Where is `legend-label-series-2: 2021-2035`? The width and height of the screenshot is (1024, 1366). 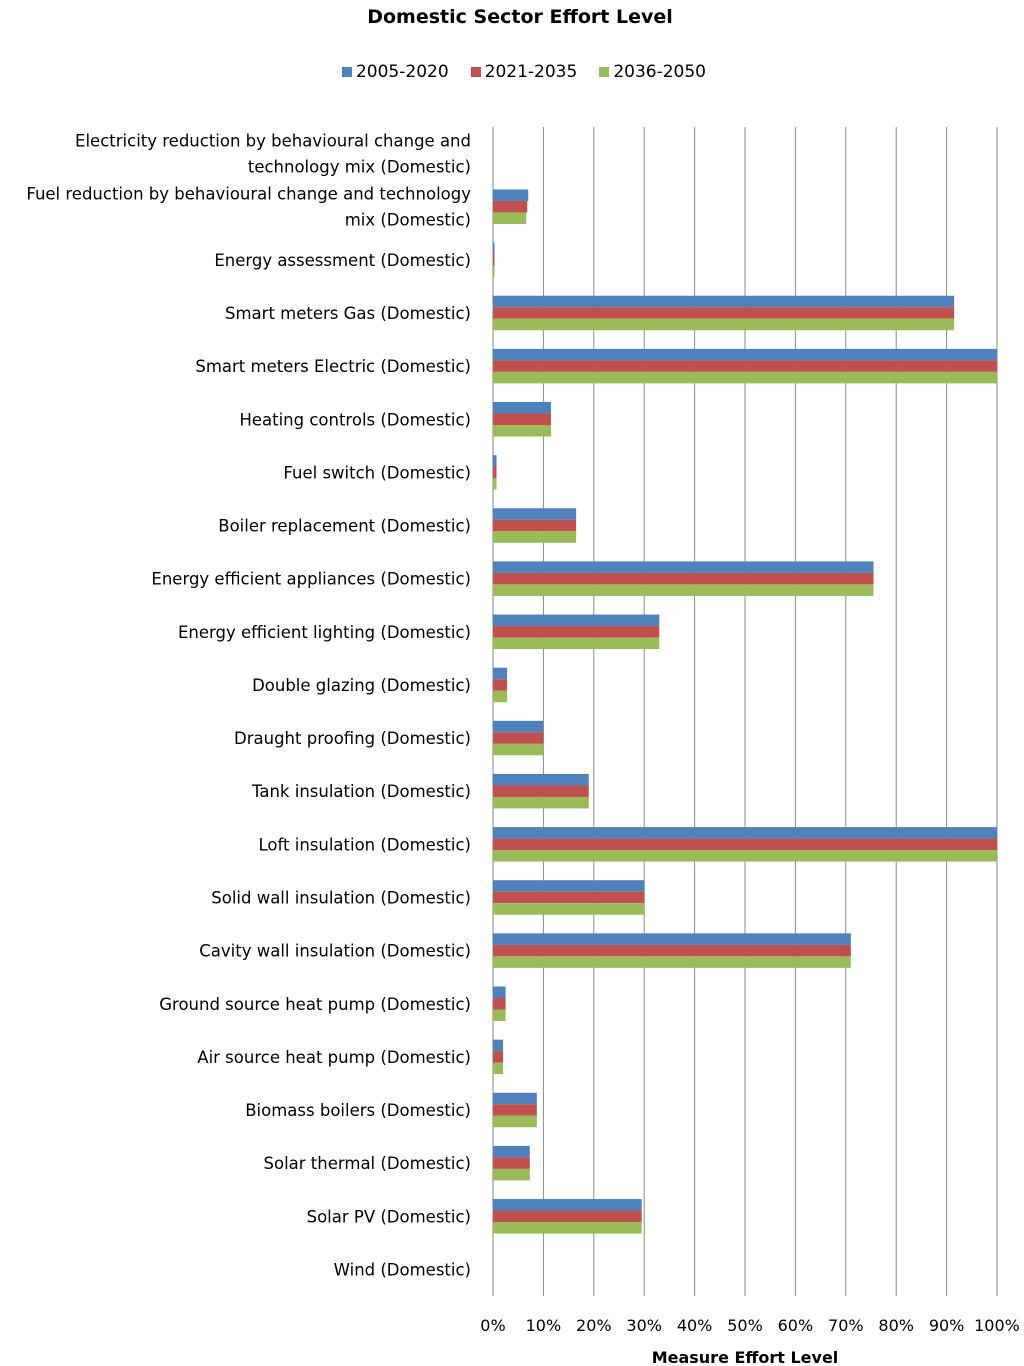
legend-label-series-2: 2021-2035 is located at coordinates (531, 72).